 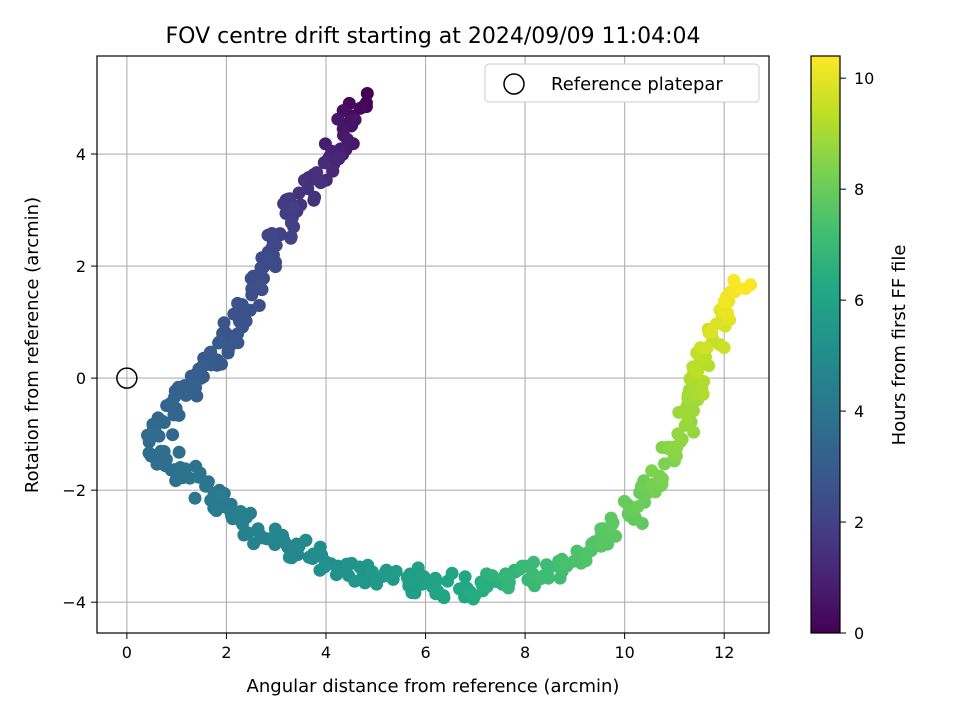 I want to click on legend: Reference platepar, so click(x=622, y=83).